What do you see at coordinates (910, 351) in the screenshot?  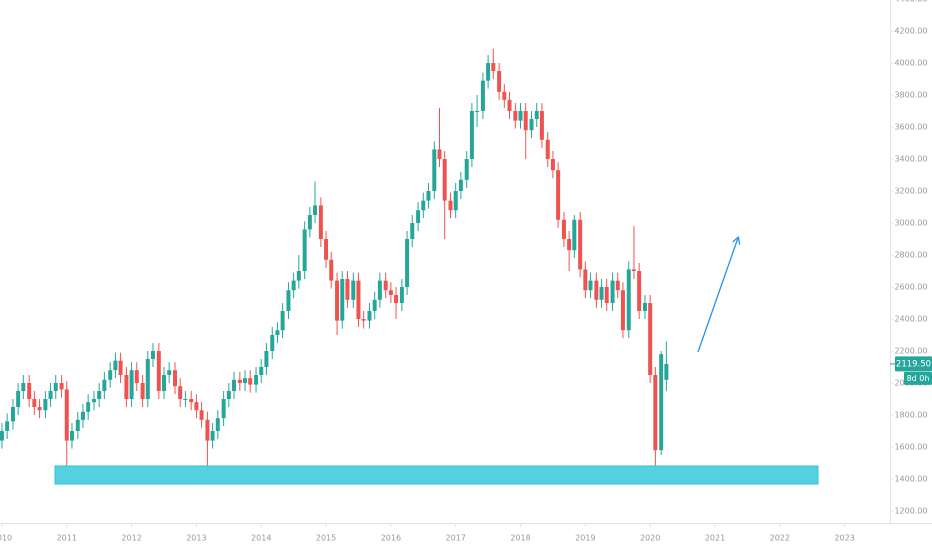 I see `y-tick-label: 2200.00` at bounding box center [910, 351].